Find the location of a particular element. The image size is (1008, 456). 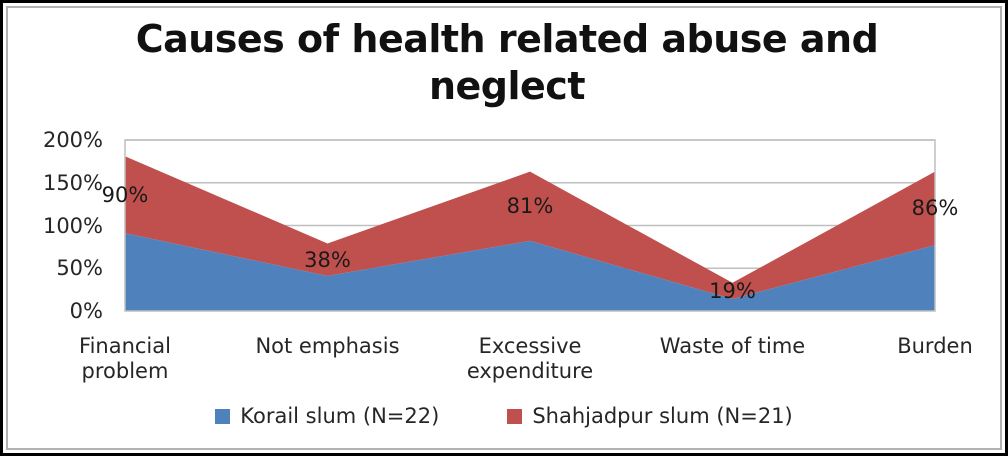

legend-item-korail: Korail slum (N=22) is located at coordinates (327, 416).